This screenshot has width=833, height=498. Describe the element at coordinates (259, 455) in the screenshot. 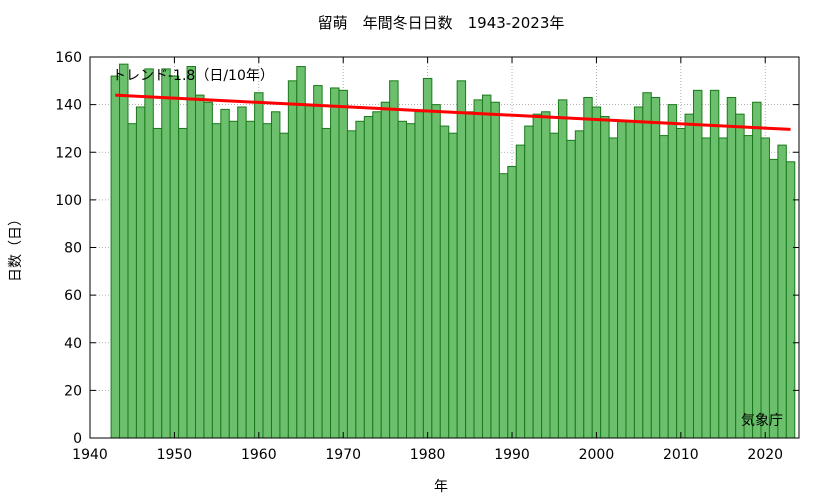

I see `x-tick-label: 1960` at that location.